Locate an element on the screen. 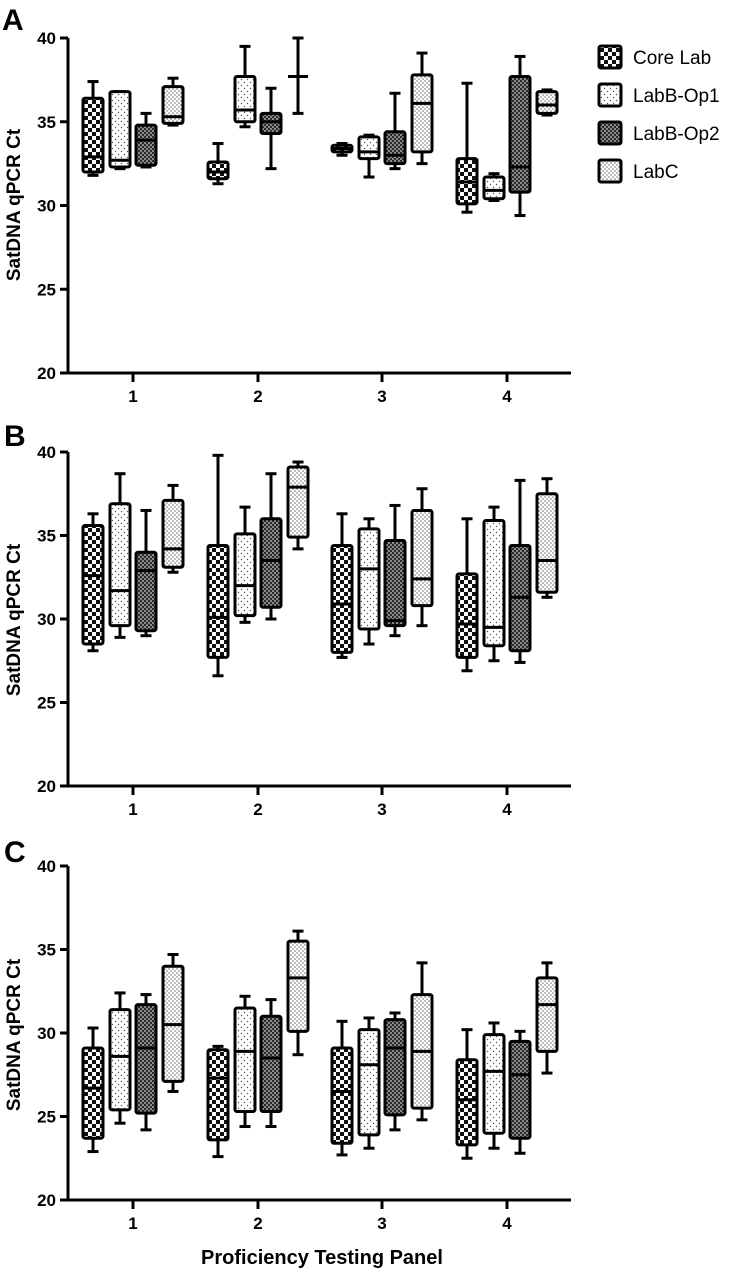 The height and width of the screenshot is (1274, 752). legend-label: LabB-Op1 is located at coordinates (676, 96).